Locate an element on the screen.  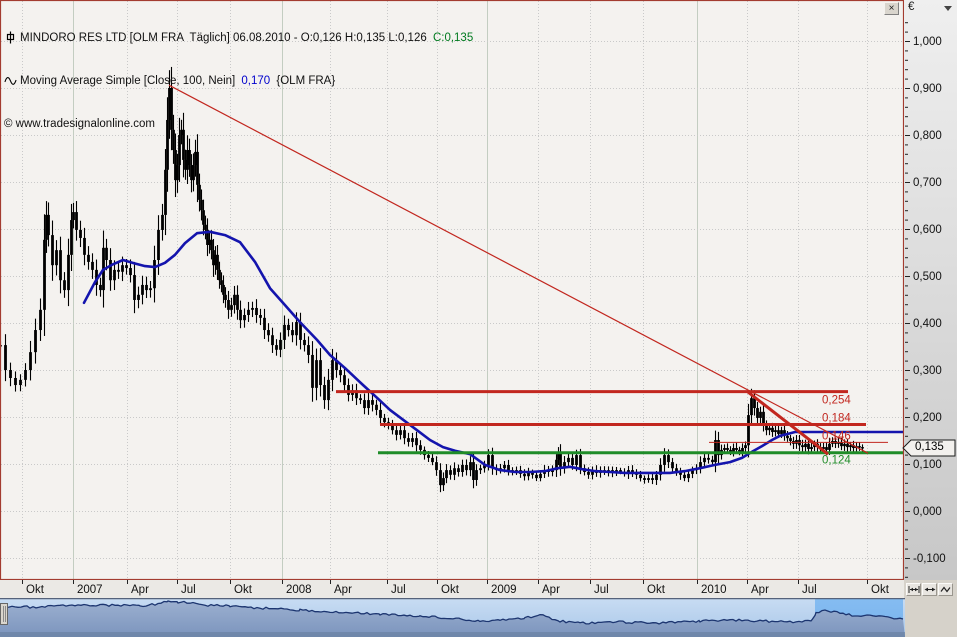
level-label-0,124: 0,124 is located at coordinates (836, 461).